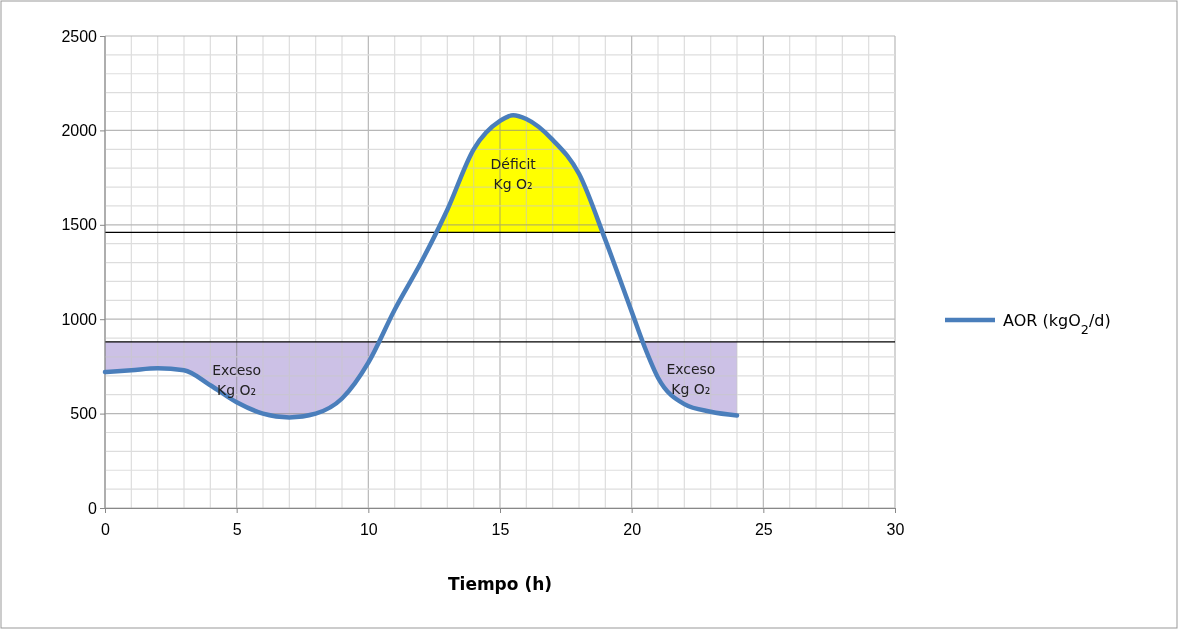  What do you see at coordinates (79, 131) in the screenshot?
I see `y-tick-label: 2000` at bounding box center [79, 131].